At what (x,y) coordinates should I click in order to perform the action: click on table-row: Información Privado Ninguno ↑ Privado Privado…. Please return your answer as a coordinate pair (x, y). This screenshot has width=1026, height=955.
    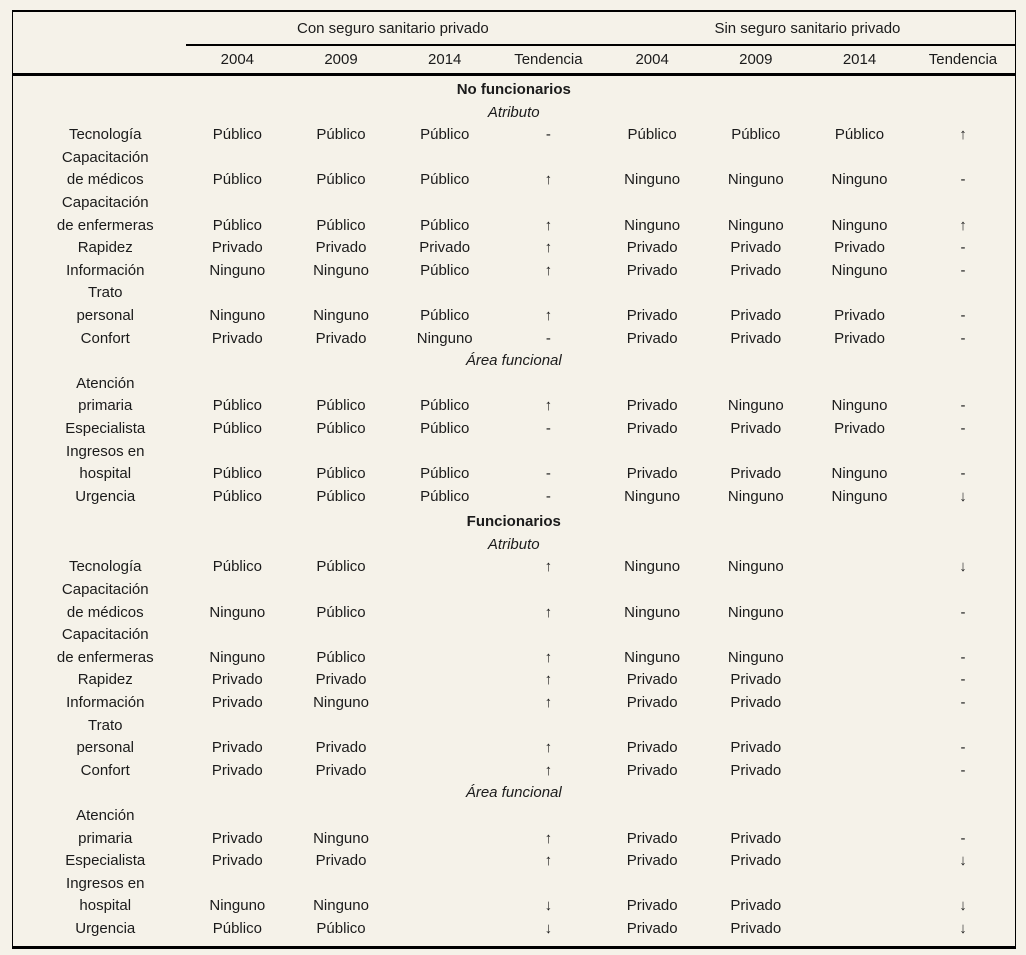
    Looking at the image, I should click on (514, 703).